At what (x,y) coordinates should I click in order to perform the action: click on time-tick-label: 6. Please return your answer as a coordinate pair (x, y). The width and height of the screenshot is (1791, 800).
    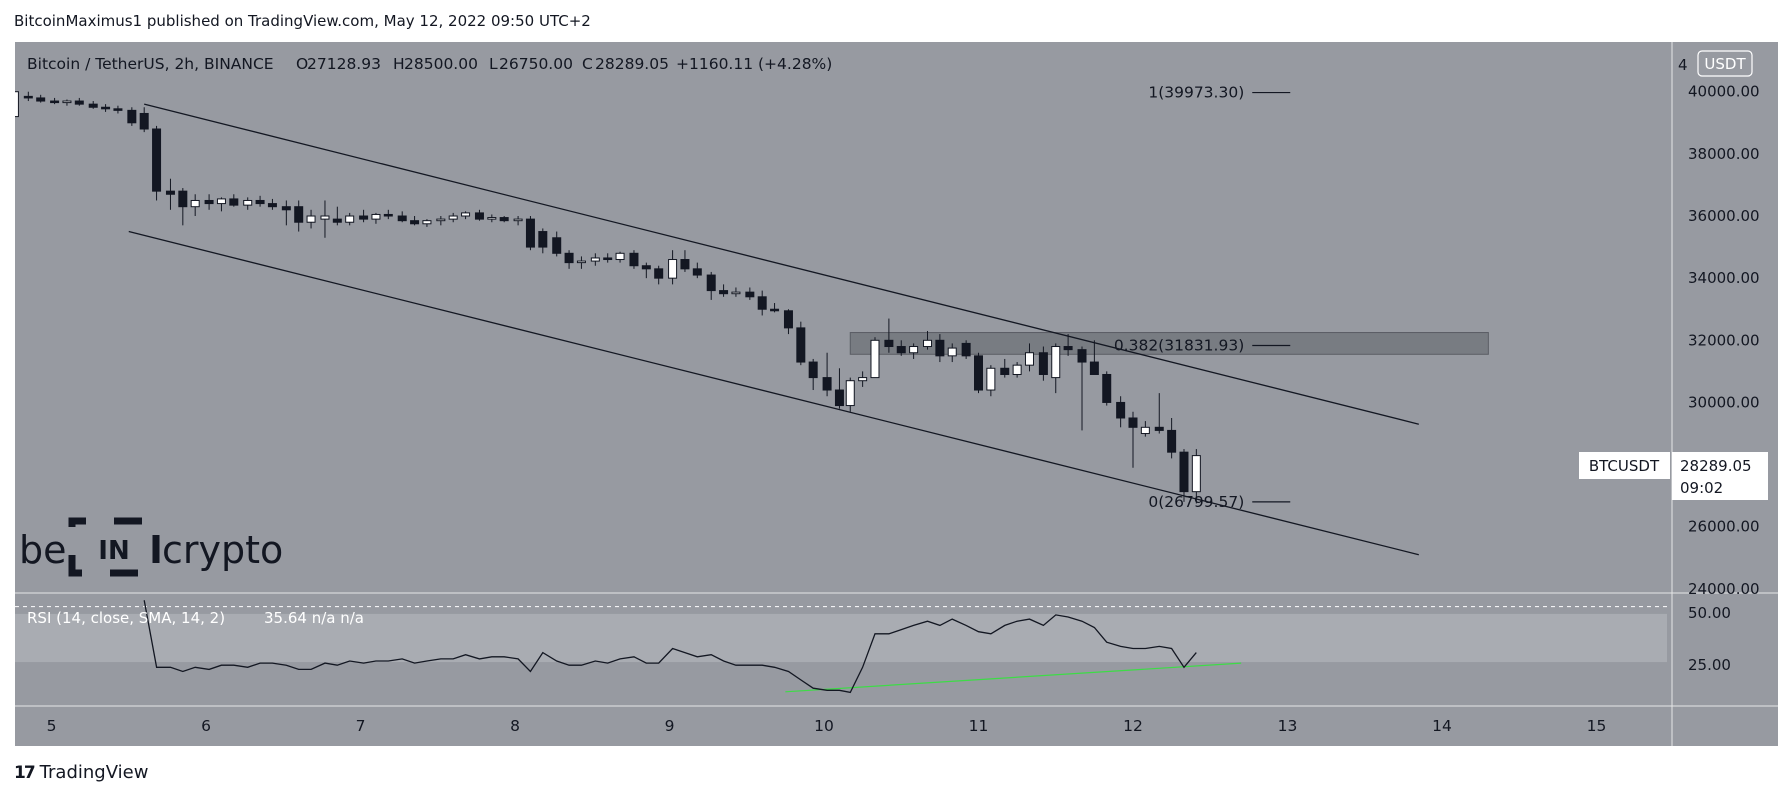
    Looking at the image, I should click on (206, 726).